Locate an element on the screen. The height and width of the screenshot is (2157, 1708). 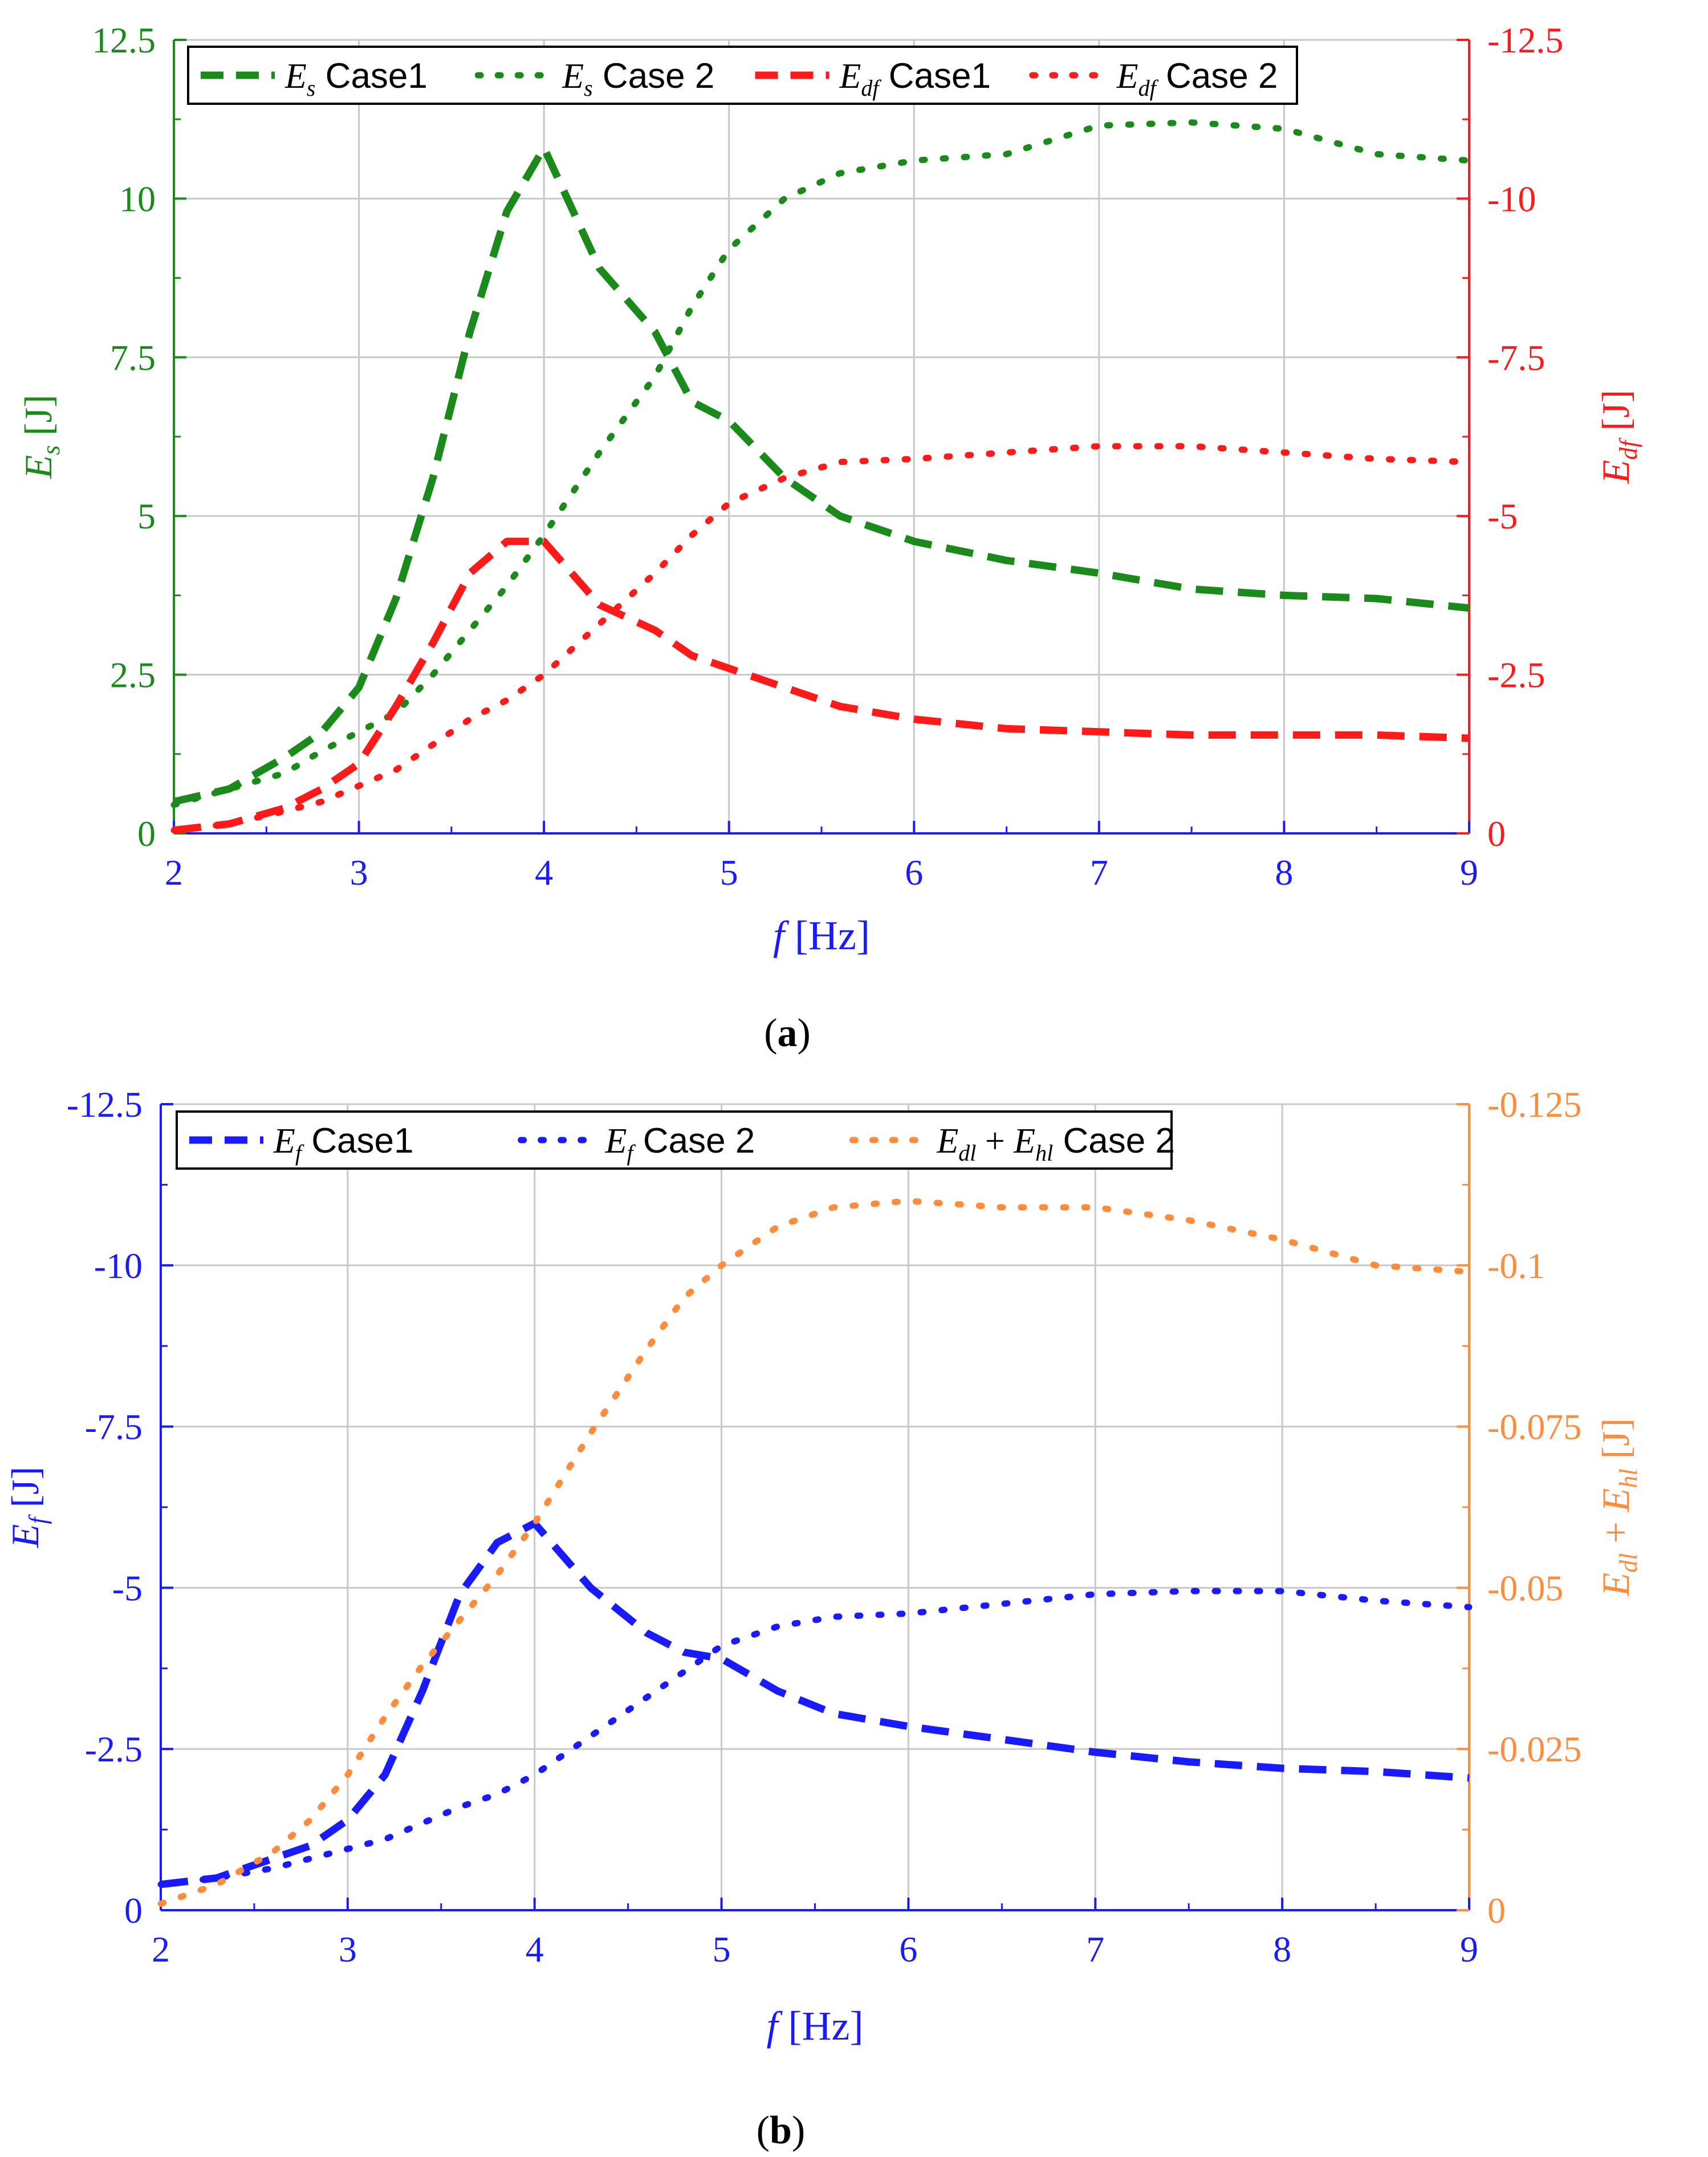
legend-subscript-2: hl is located at coordinates (1044, 1153).